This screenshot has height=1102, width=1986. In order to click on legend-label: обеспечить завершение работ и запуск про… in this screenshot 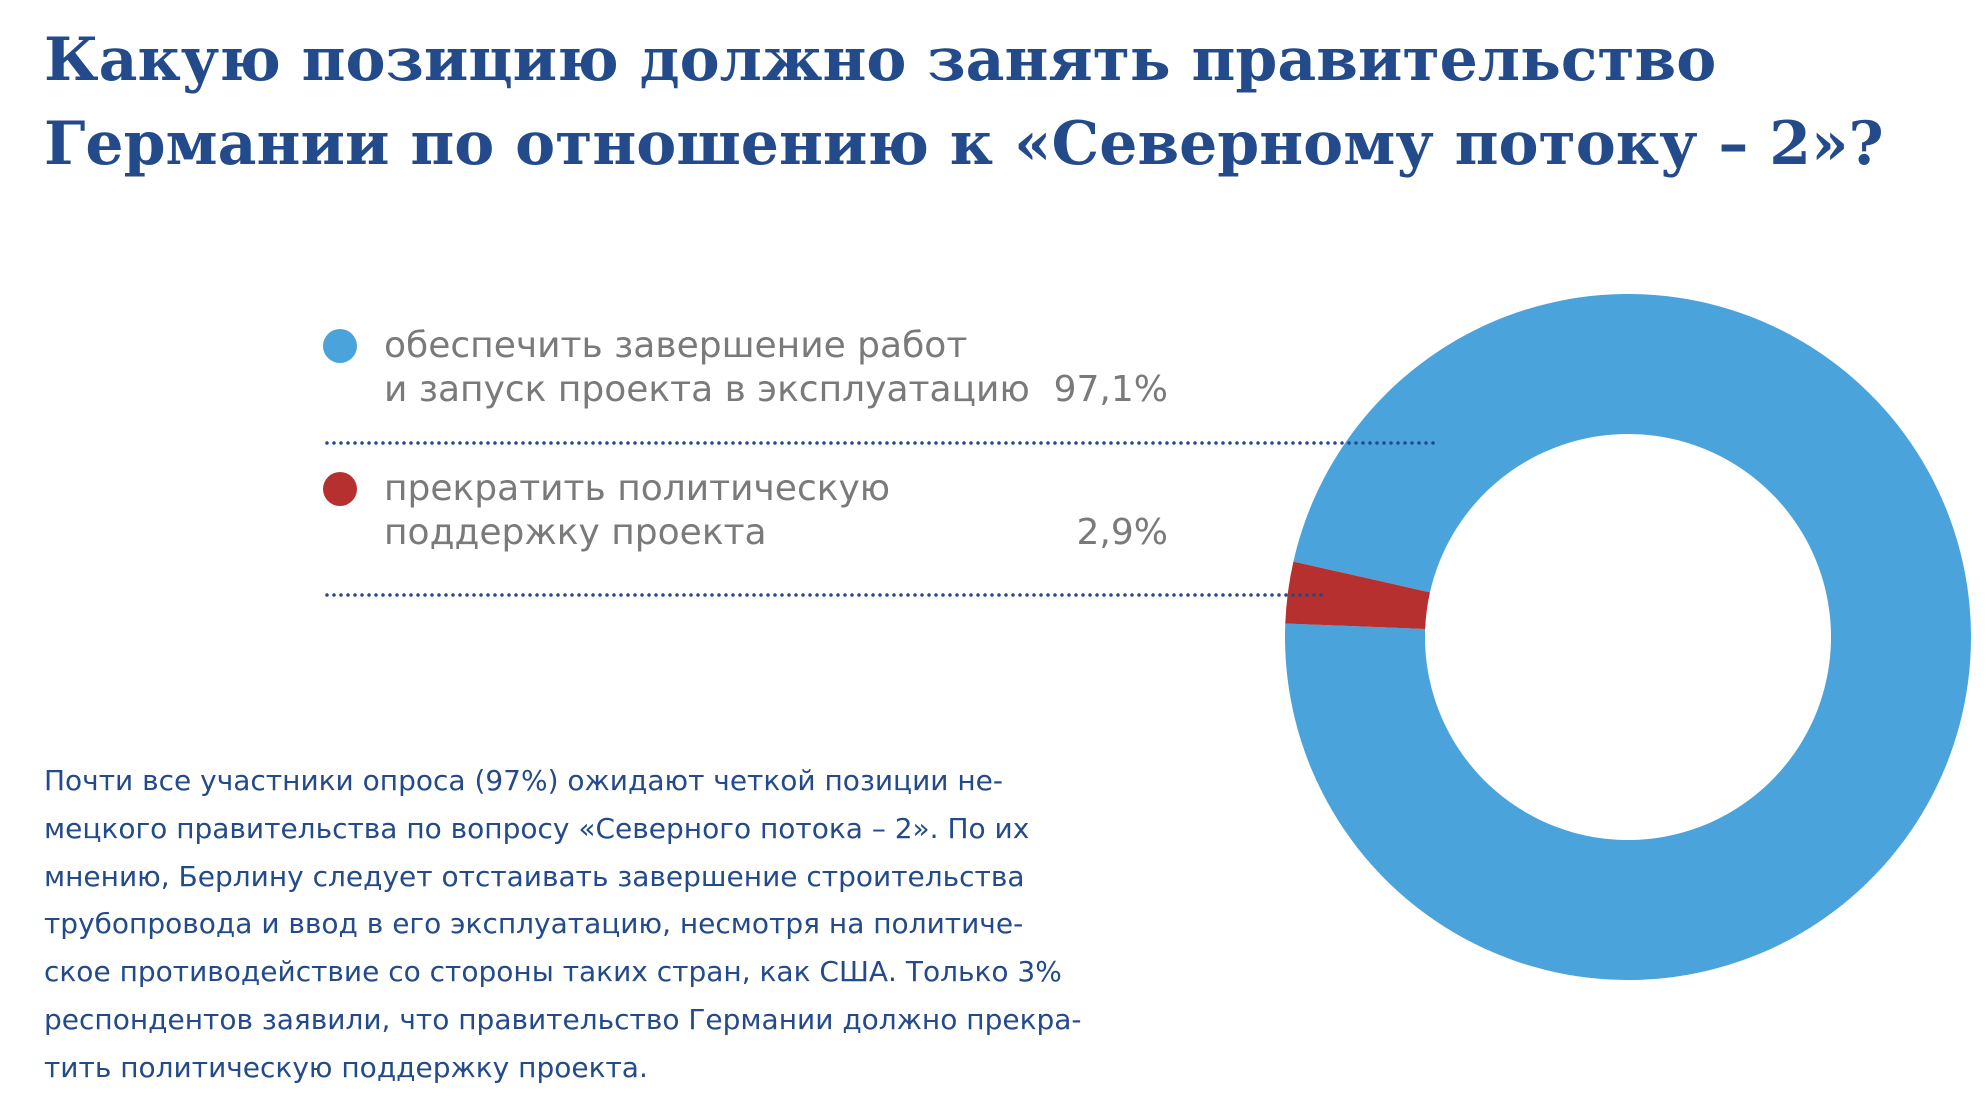, I will do `click(707, 367)`.